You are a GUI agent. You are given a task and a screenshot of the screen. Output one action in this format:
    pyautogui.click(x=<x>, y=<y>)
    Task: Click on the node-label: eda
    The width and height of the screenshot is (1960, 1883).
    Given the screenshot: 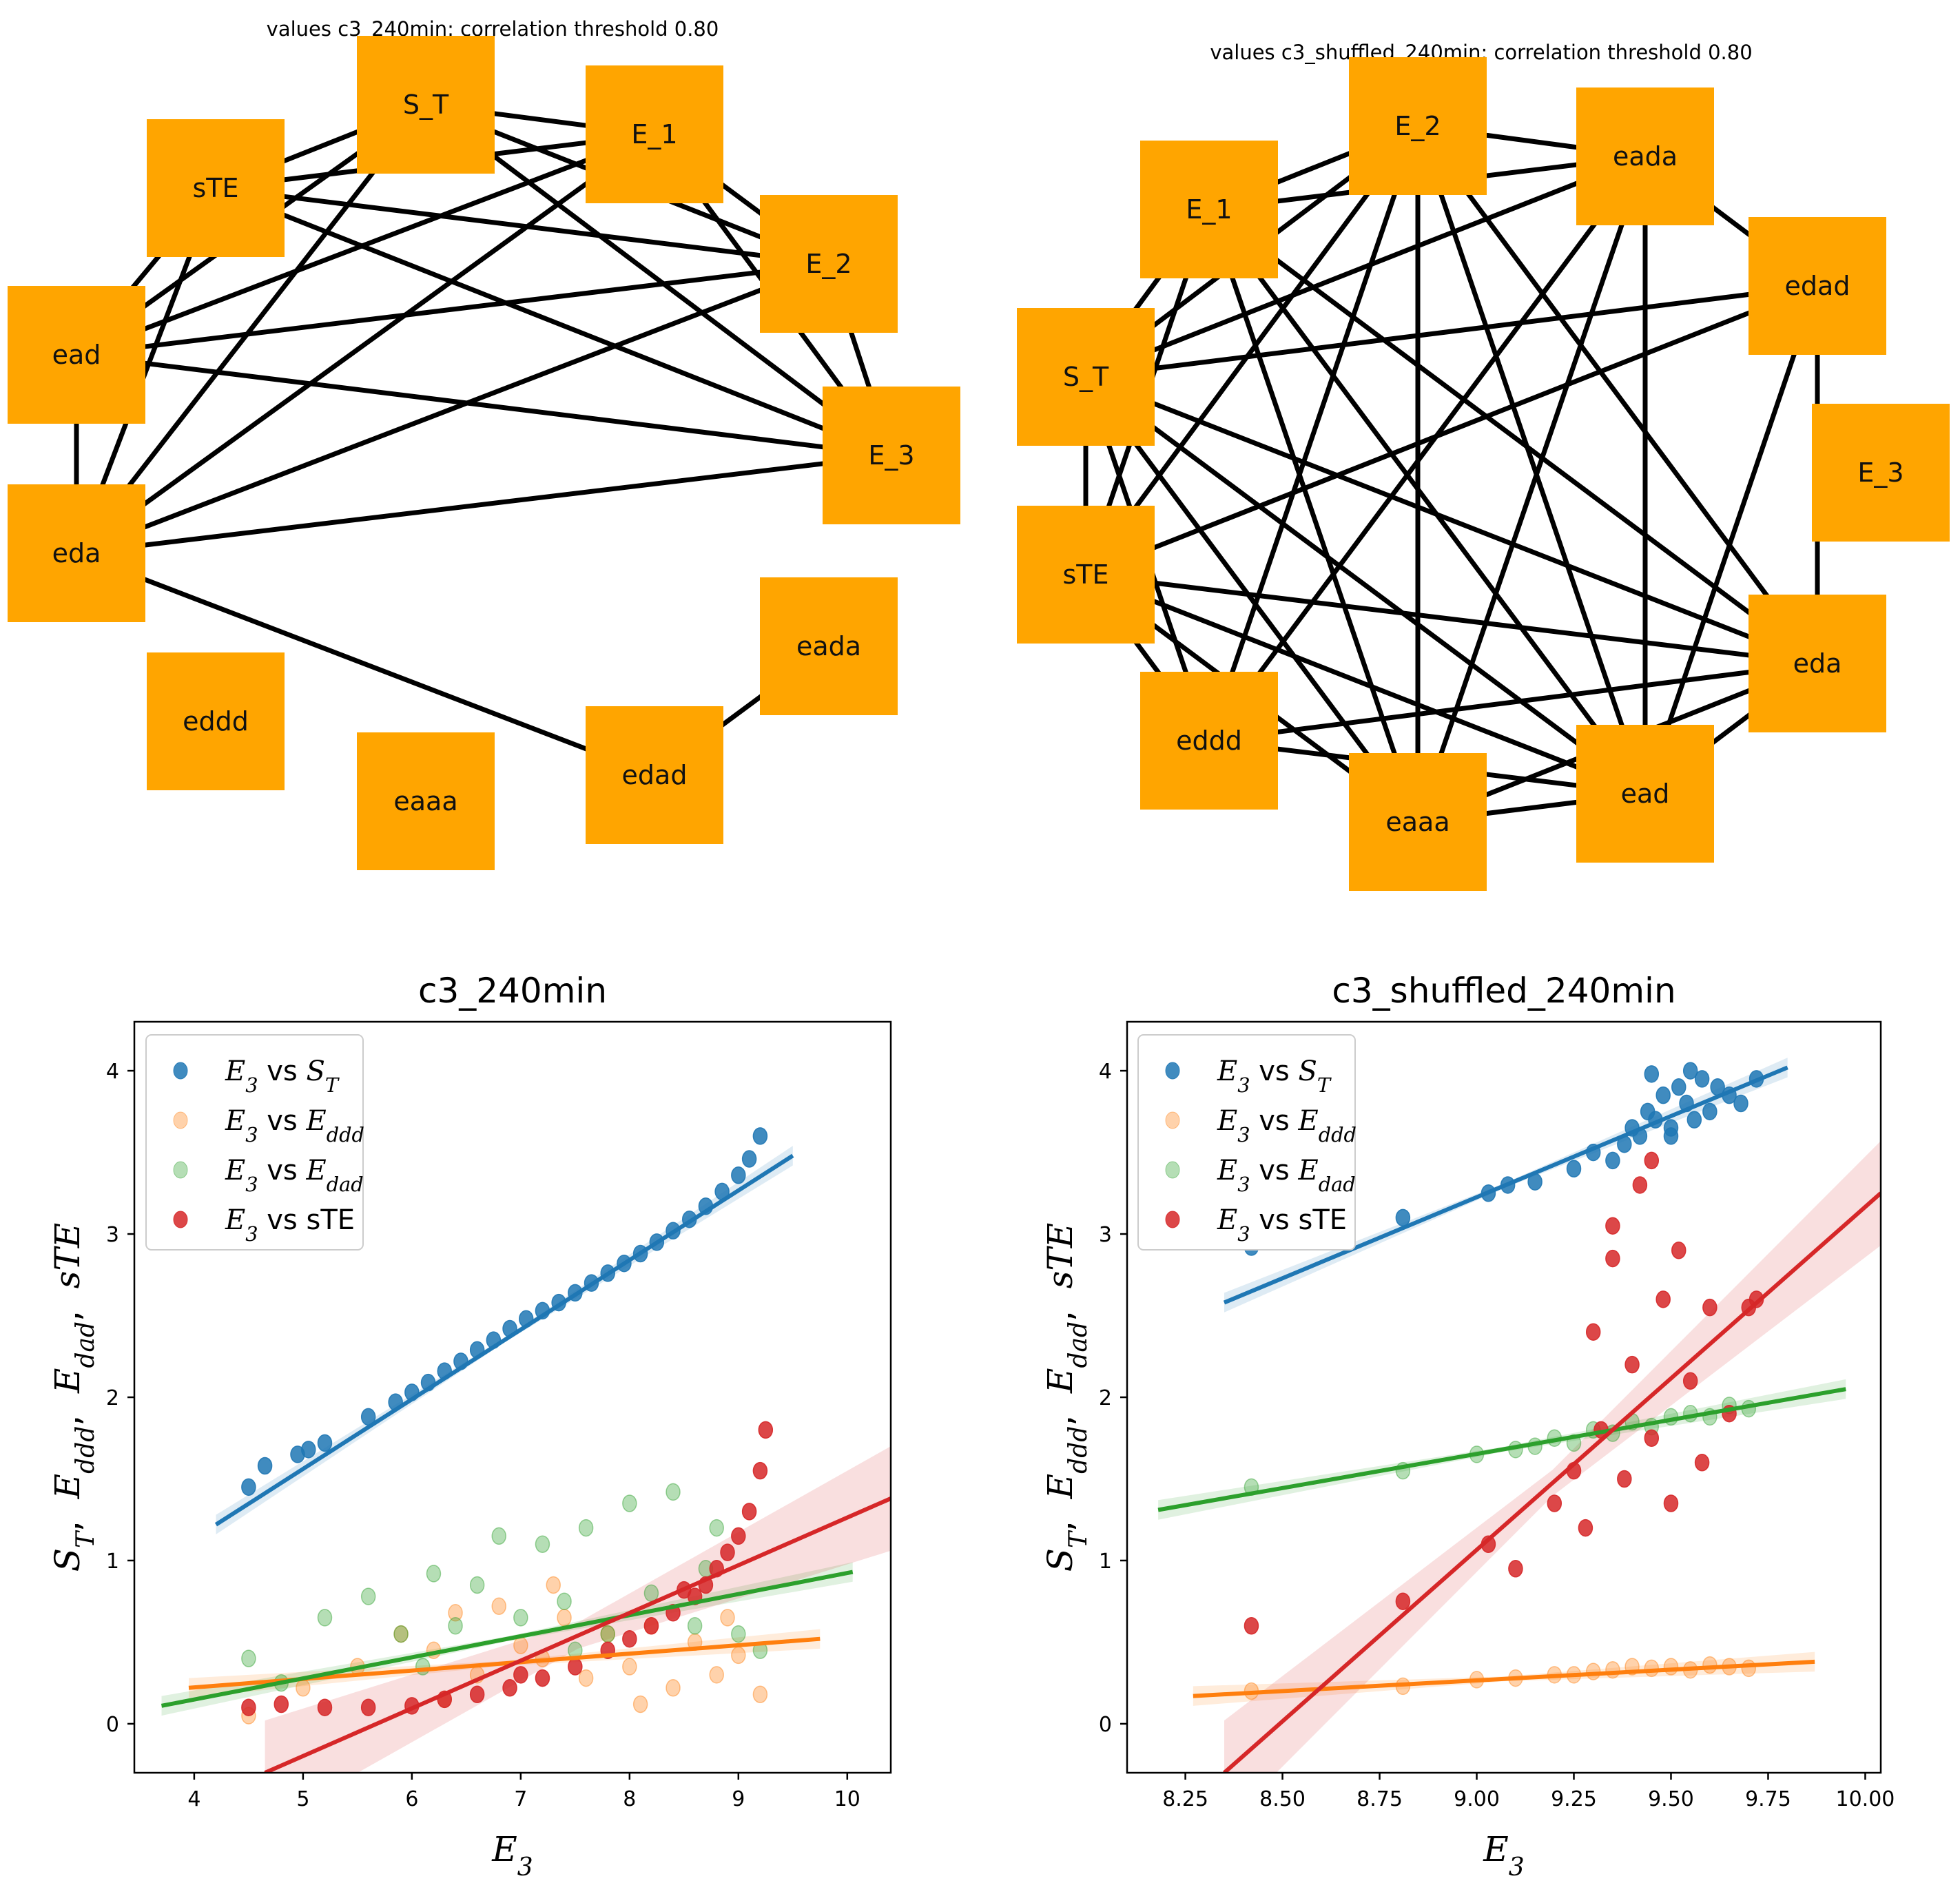 What is the action you would take?
    pyautogui.click(x=76, y=553)
    